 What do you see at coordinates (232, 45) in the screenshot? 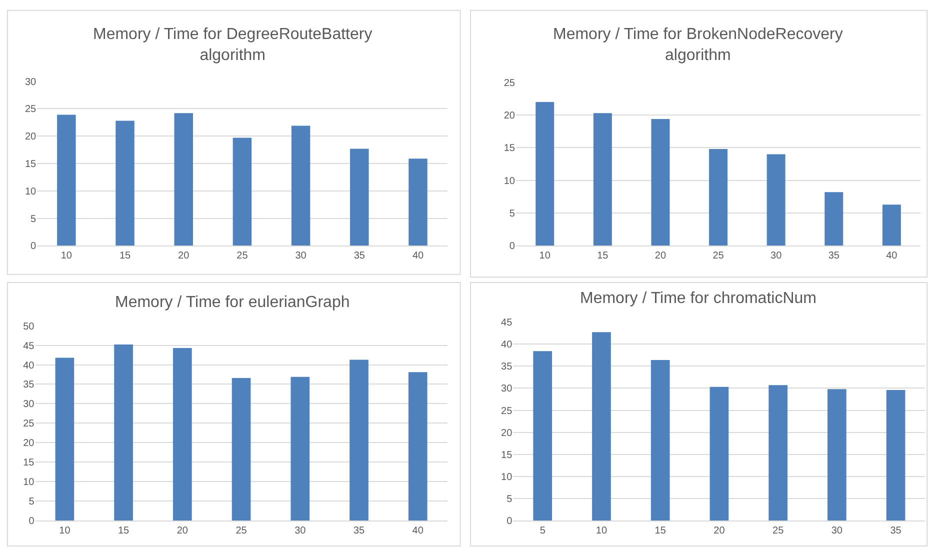
I see `chart-title: Memory / Time for DegreeRouteBattery algorithm` at bounding box center [232, 45].